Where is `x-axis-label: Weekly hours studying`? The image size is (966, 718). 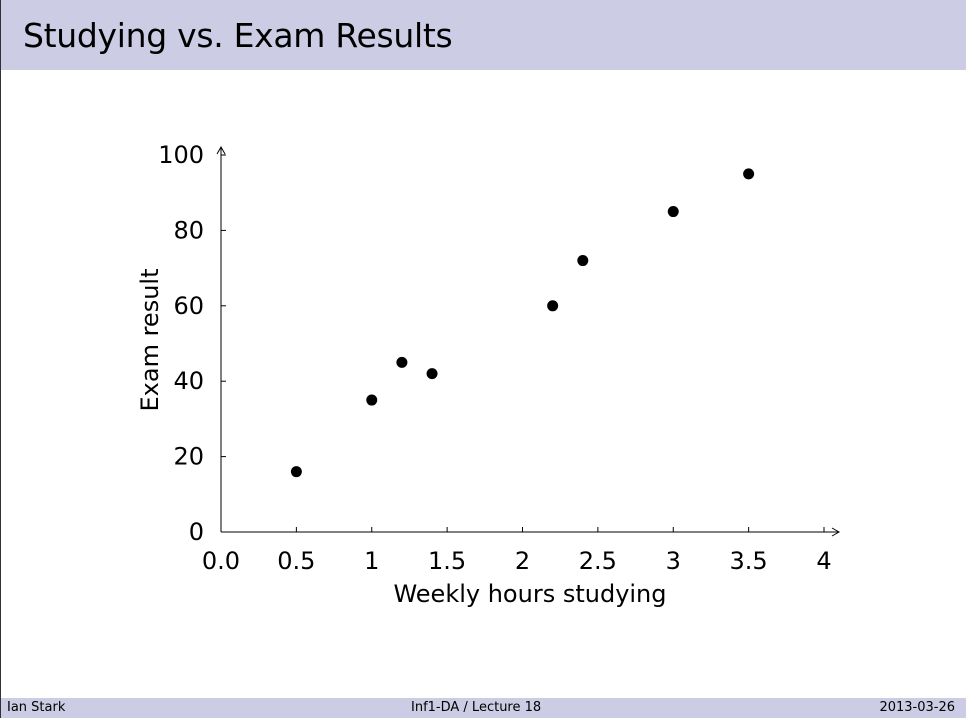 x-axis-label: Weekly hours studying is located at coordinates (529, 594).